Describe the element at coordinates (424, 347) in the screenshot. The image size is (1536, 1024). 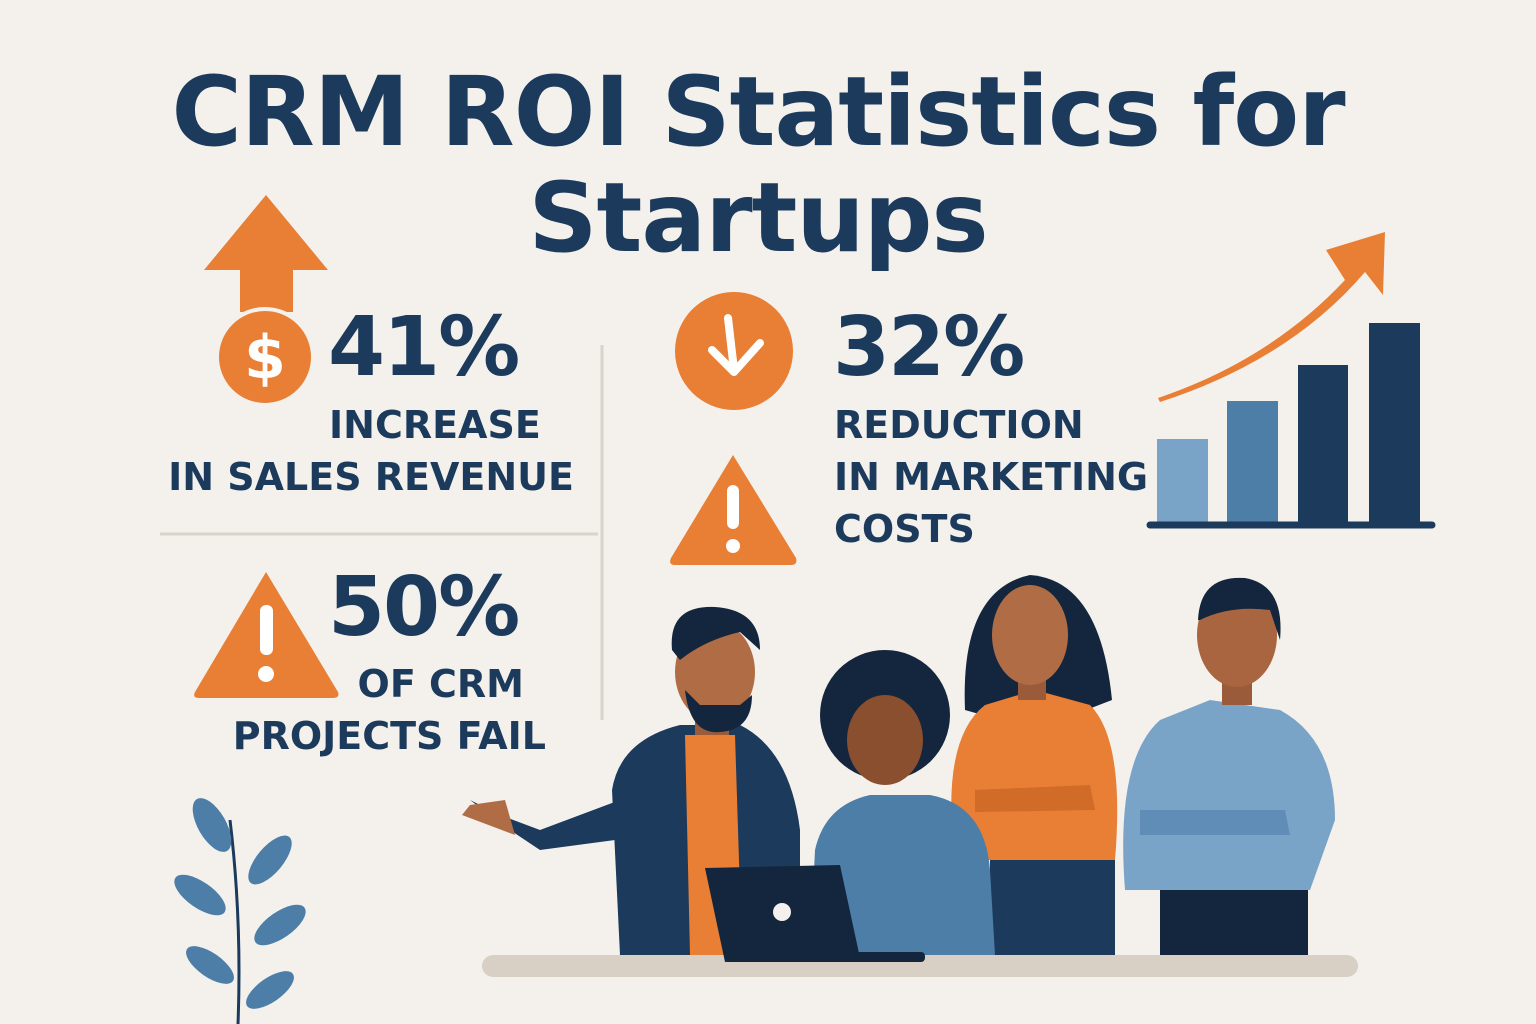
I see `stat-value-sales: 41%` at that location.